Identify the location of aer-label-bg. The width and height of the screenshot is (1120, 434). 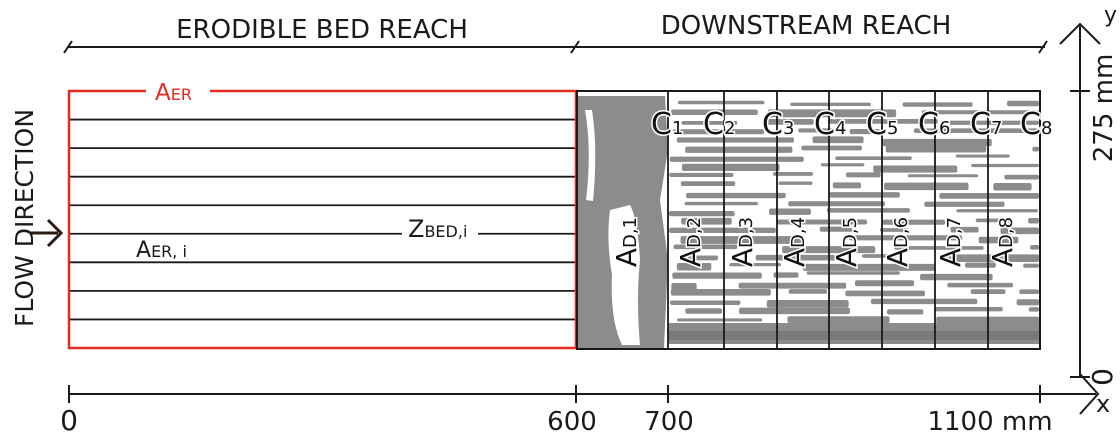
(178, 92).